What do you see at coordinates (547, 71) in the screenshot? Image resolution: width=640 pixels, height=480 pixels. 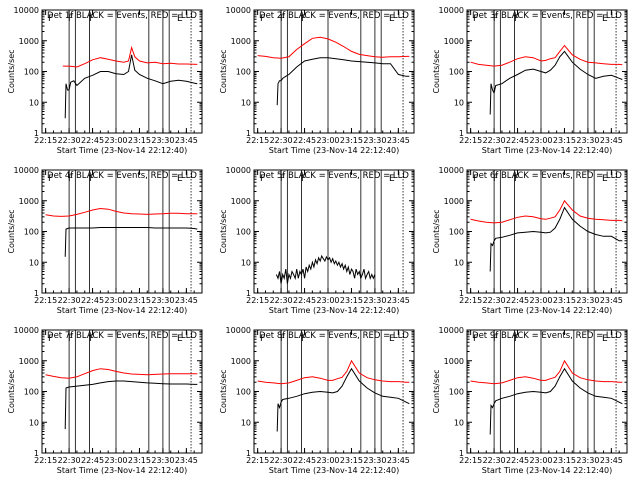 I see `plot-frame` at bounding box center [547, 71].